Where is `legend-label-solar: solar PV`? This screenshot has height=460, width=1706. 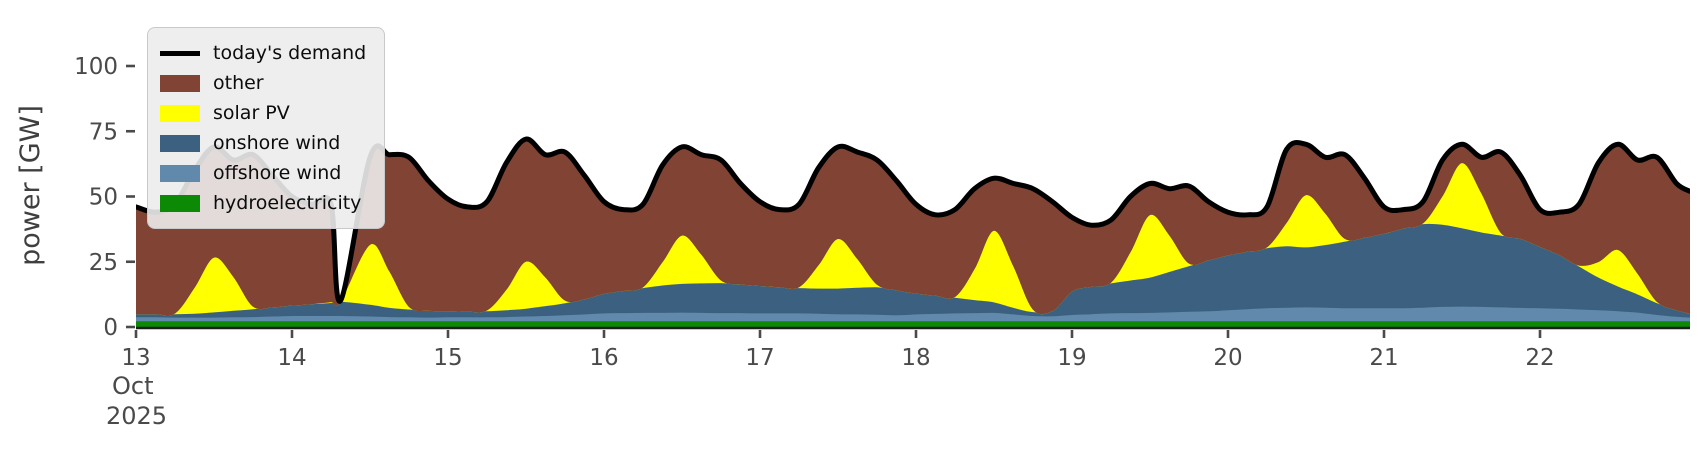 legend-label-solar: solar PV is located at coordinates (251, 113).